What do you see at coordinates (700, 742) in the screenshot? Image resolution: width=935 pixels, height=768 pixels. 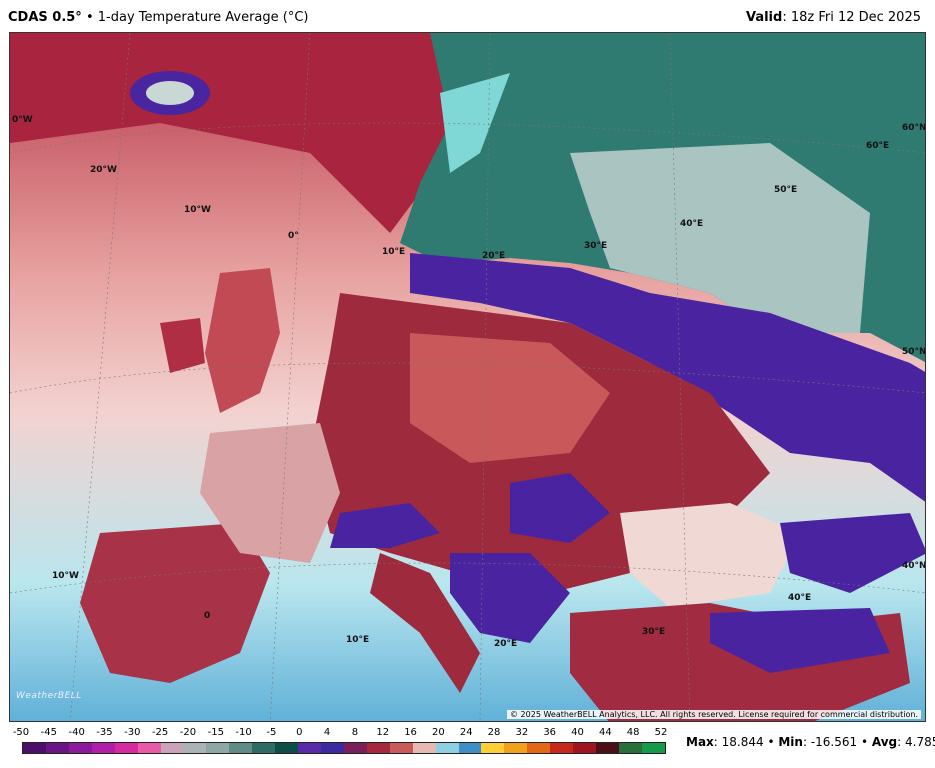 I see `max-label: Max` at bounding box center [700, 742].